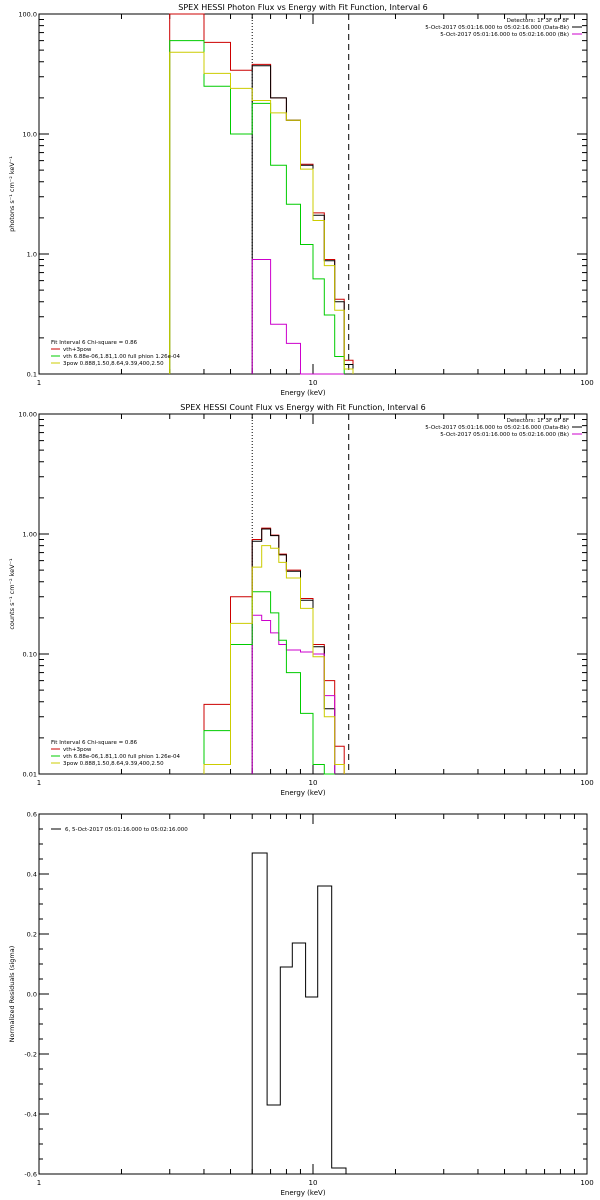 The width and height of the screenshot is (600, 1200). What do you see at coordinates (32, 935) in the screenshot?
I see `y-tick-label: 0.2` at bounding box center [32, 935].